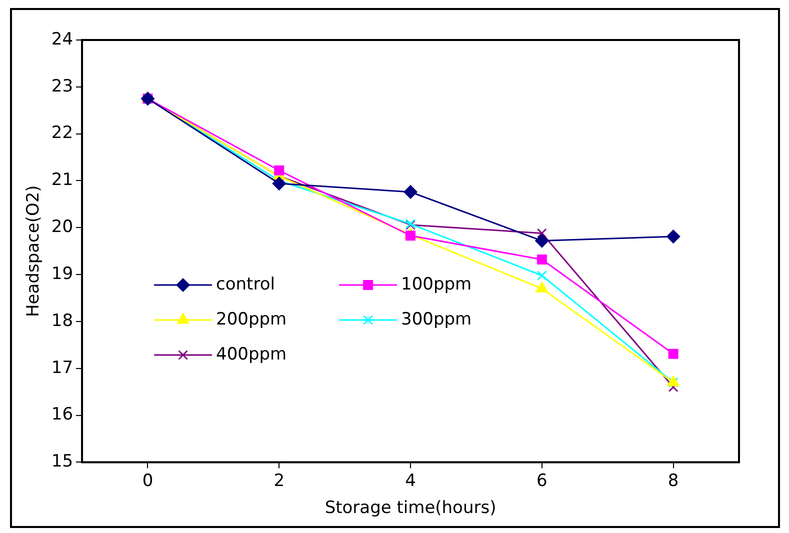  What do you see at coordinates (62, 39) in the screenshot?
I see `y-tick-label: 24` at bounding box center [62, 39].